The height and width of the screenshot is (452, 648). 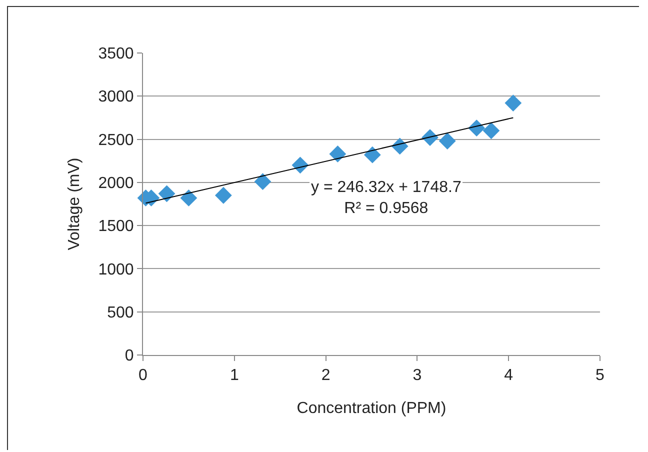 I want to click on x-tick-label: 3, so click(x=417, y=375).